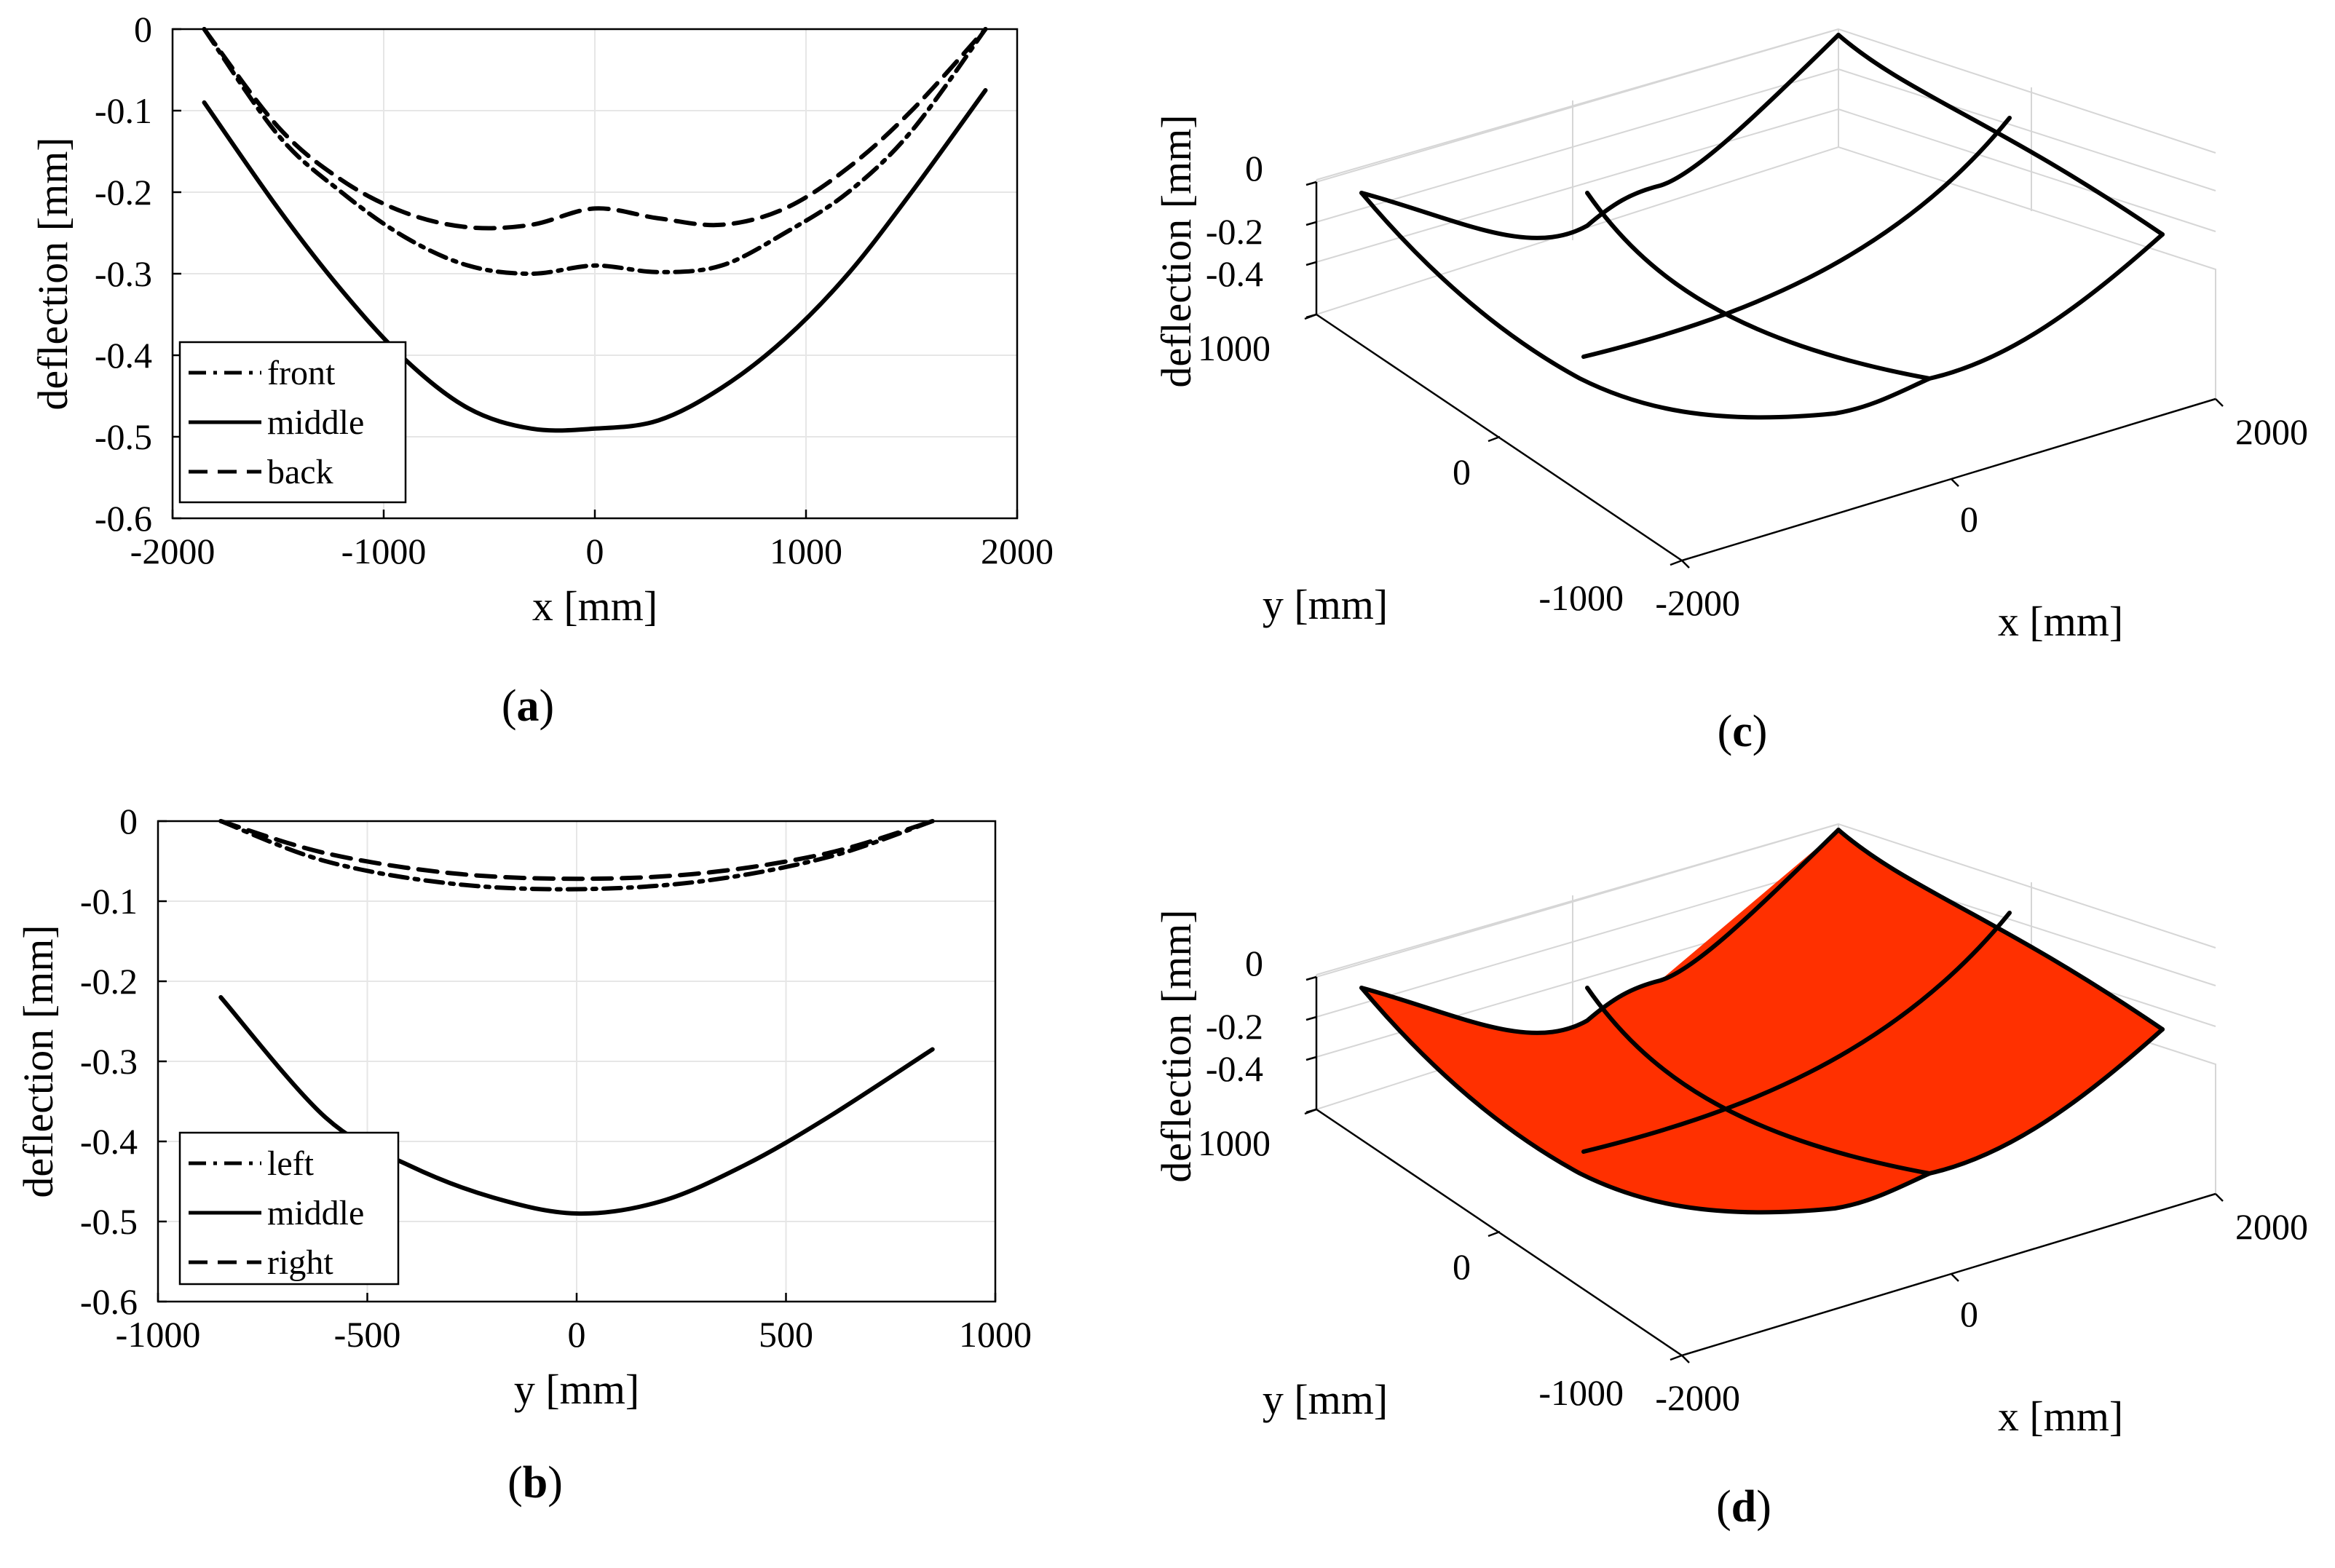 The image size is (2335, 1568). What do you see at coordinates (576, 851) in the screenshot?
I see `series-line-right` at bounding box center [576, 851].